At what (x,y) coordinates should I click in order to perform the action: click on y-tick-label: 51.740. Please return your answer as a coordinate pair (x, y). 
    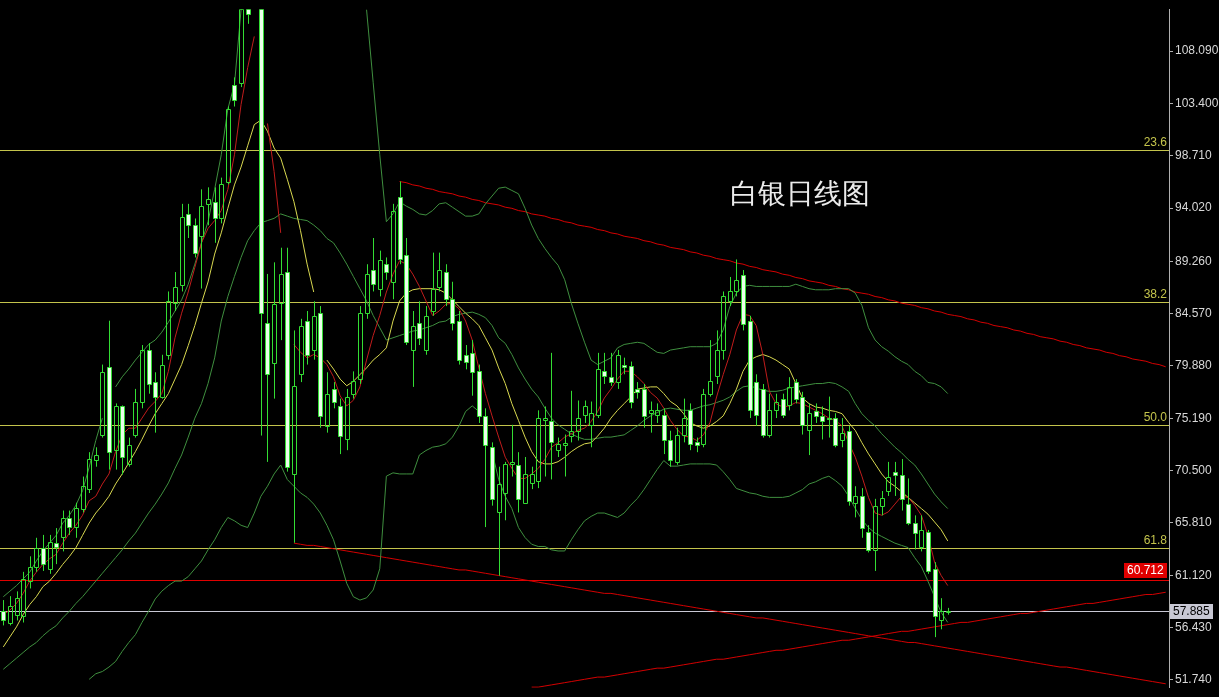
    Looking at the image, I should click on (1194, 679).